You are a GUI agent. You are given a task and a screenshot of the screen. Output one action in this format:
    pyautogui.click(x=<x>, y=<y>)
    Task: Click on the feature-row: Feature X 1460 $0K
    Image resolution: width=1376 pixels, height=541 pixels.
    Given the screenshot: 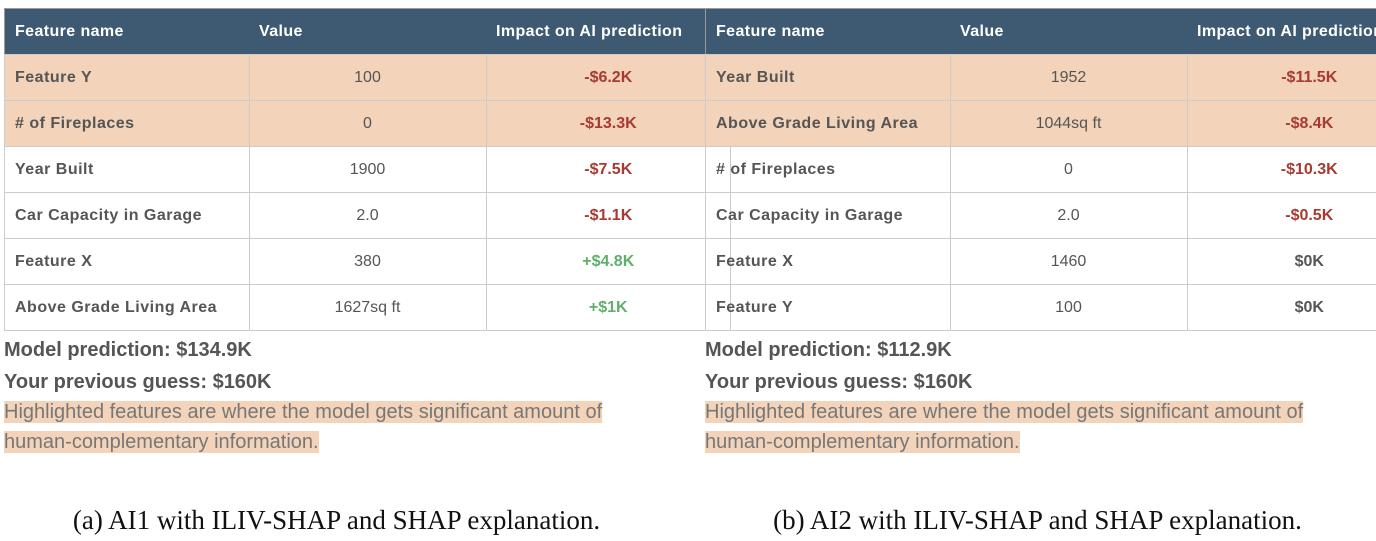 What is the action you would take?
    pyautogui.click(x=1040, y=261)
    